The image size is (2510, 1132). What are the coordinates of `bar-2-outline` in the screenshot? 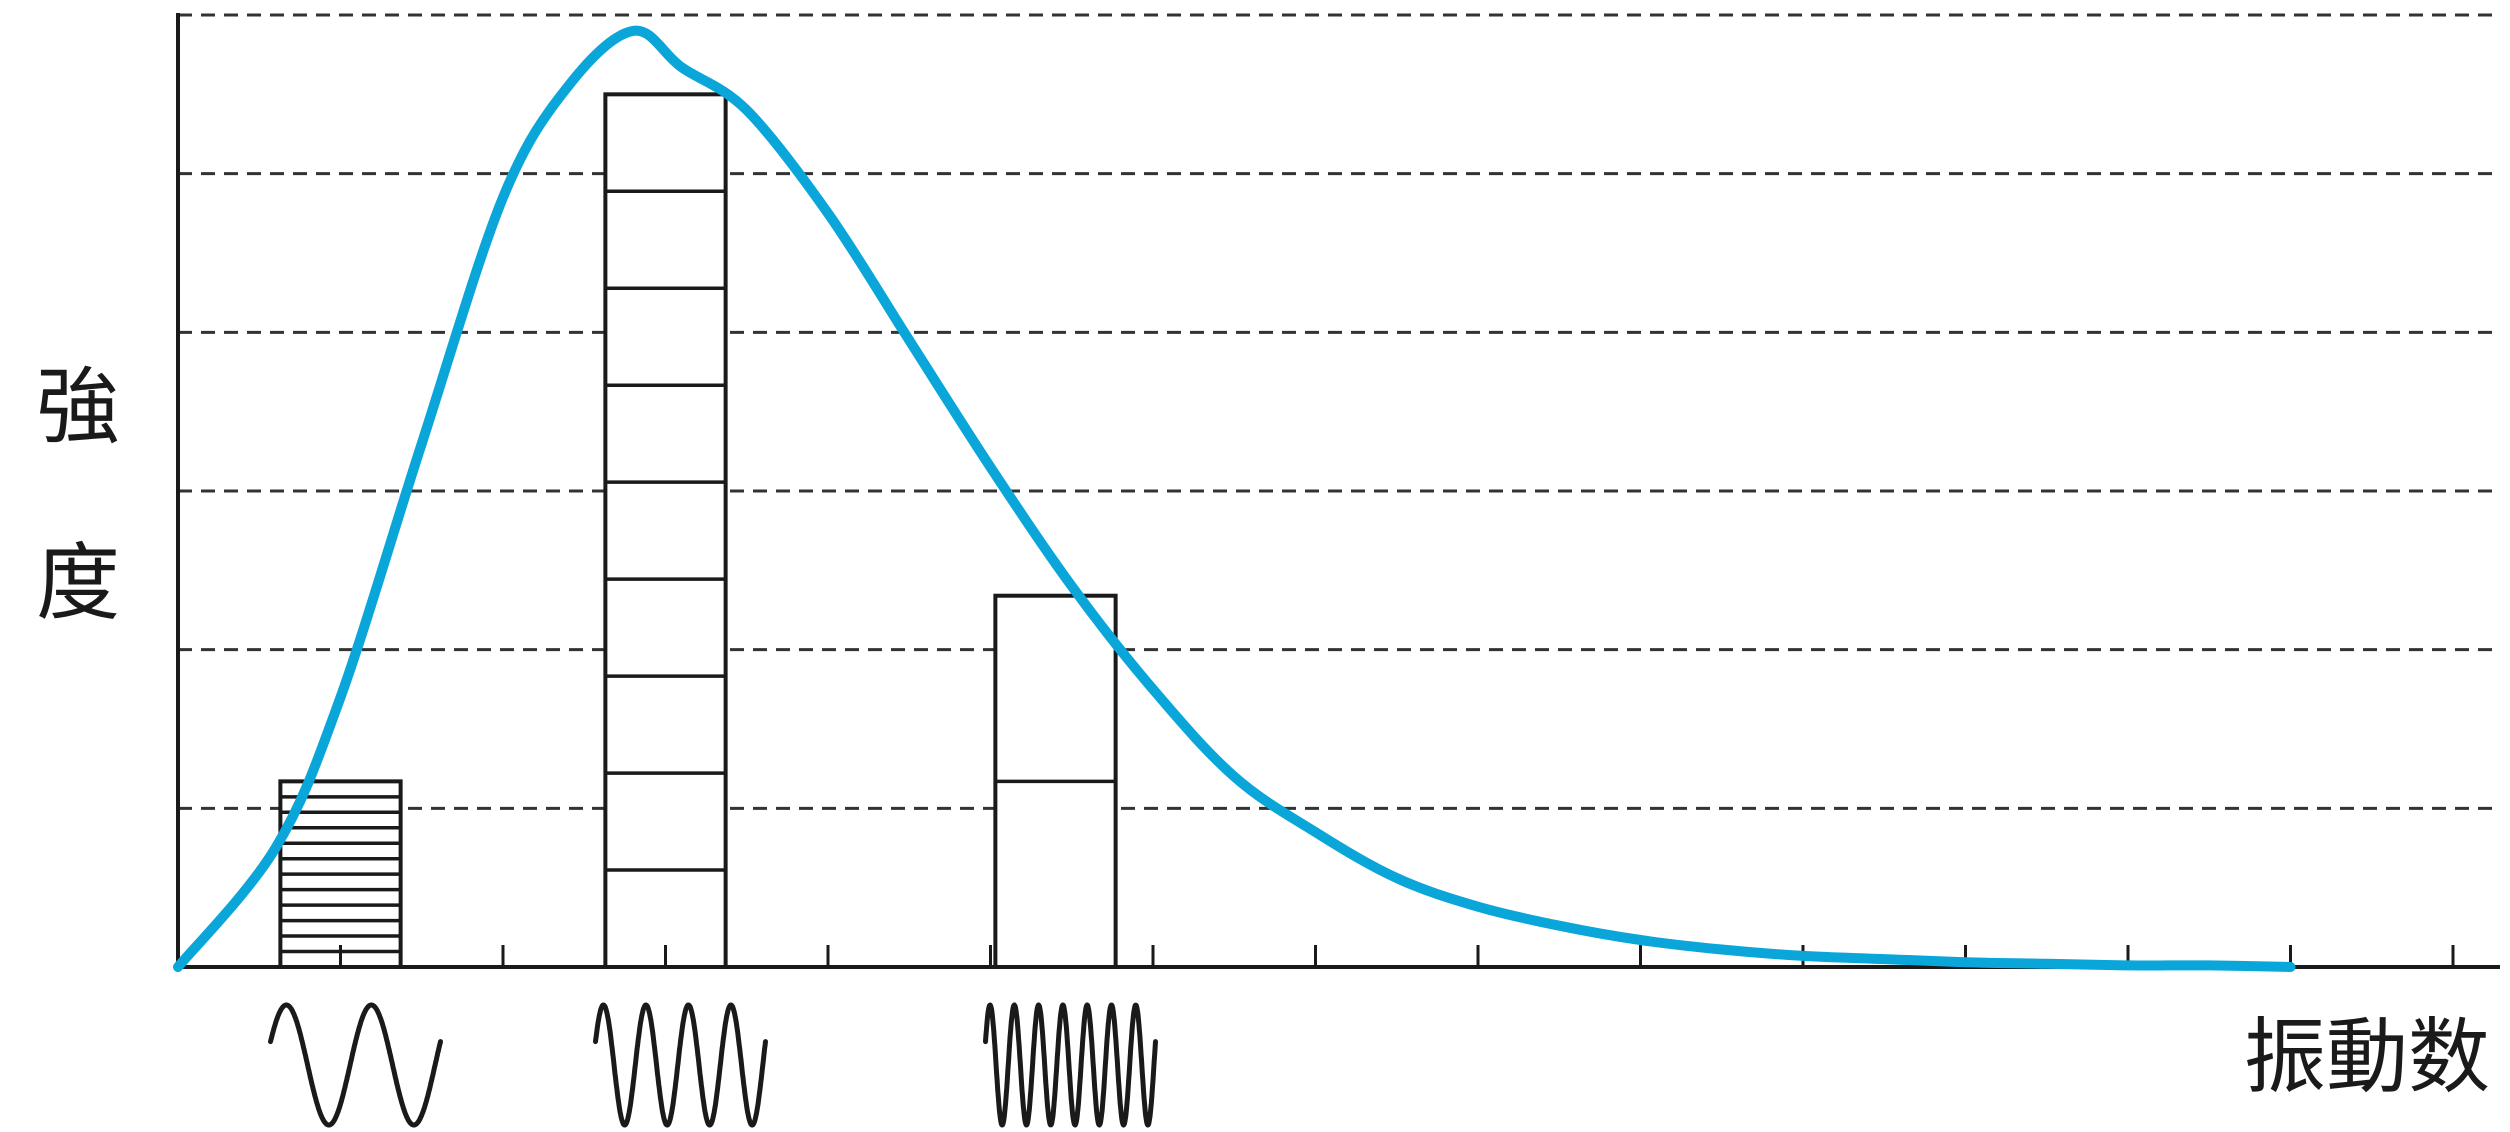 It's located at (665, 531).